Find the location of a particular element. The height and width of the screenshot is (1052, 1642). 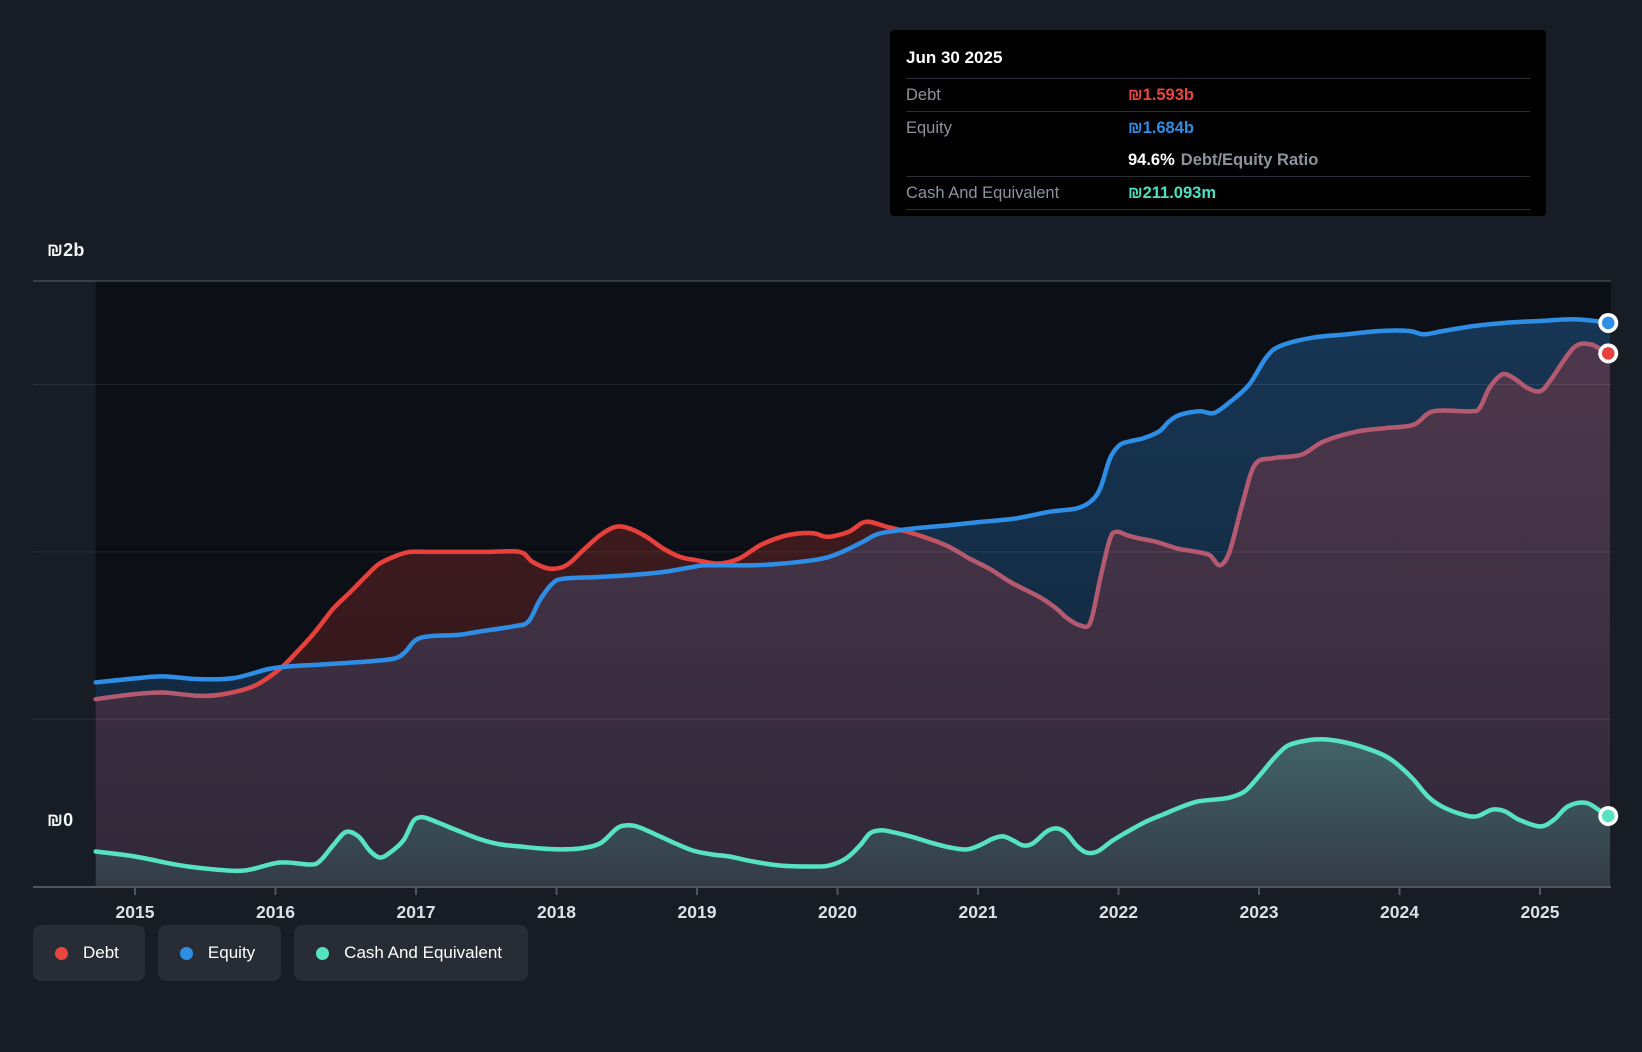

tooltip-debt-label: Debt is located at coordinates (923, 94).